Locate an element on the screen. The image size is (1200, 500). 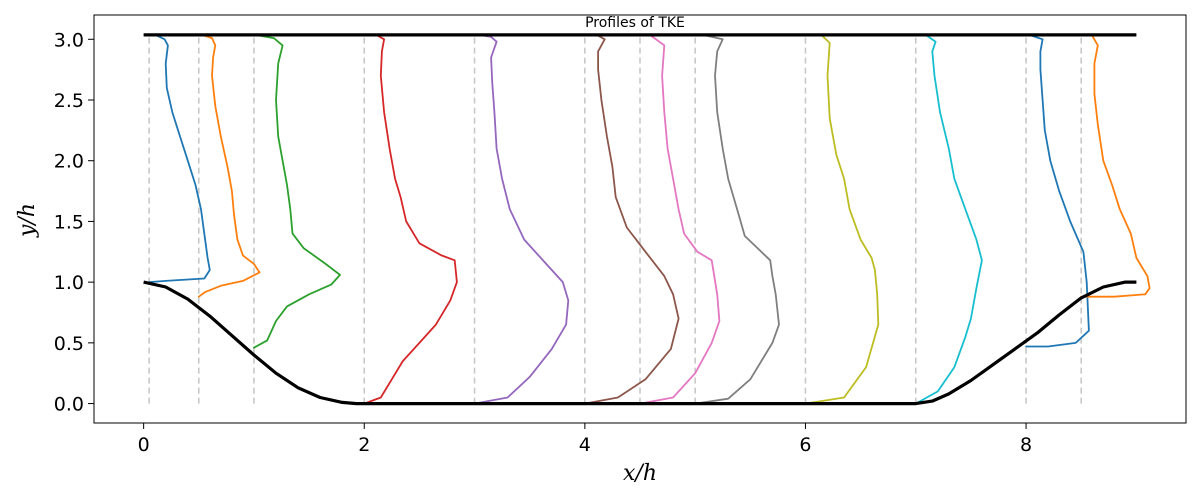
y-axis-label: y/h is located at coordinates (27, 220).